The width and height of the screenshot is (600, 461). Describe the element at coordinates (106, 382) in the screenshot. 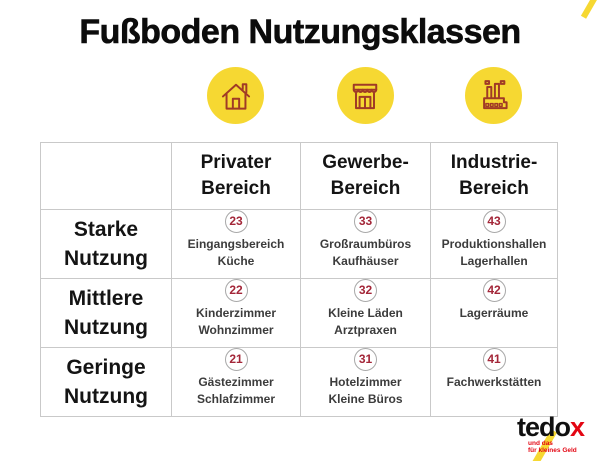

I see `row-label-geringe-nutzung: Geringe Nutzung` at that location.